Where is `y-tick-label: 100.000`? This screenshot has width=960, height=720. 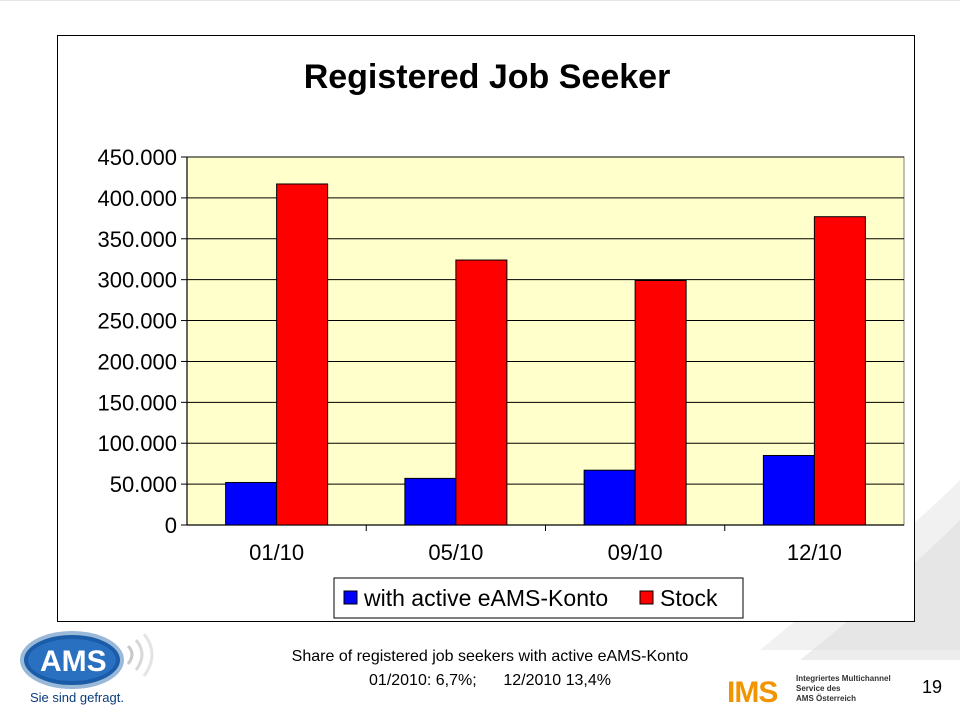 y-tick-label: 100.000 is located at coordinates (137, 443).